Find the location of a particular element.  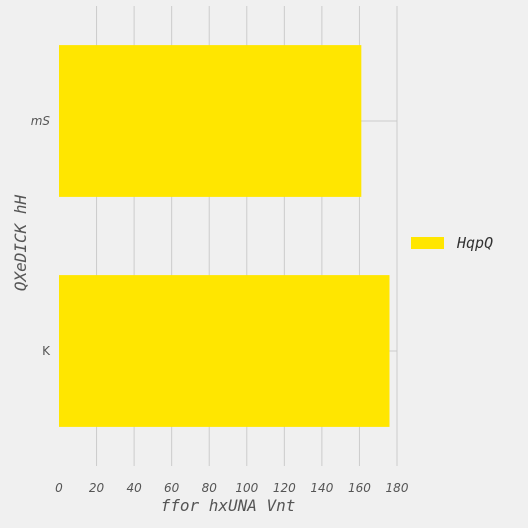

x-tick-label: 100 is located at coordinates (246, 488).